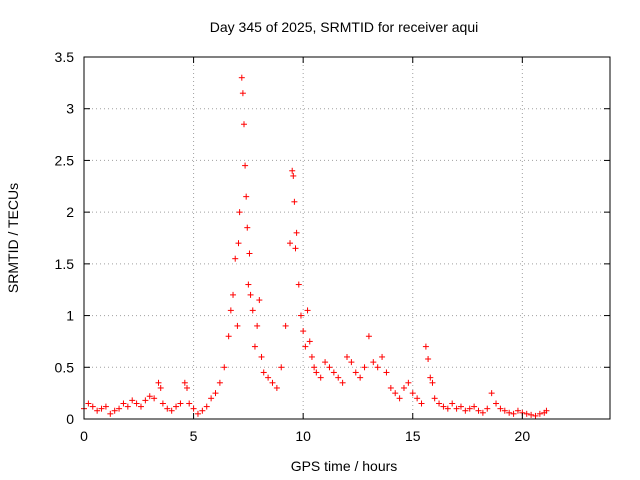 The image size is (640, 480). I want to click on y-tick-label: 1, so click(70, 316).